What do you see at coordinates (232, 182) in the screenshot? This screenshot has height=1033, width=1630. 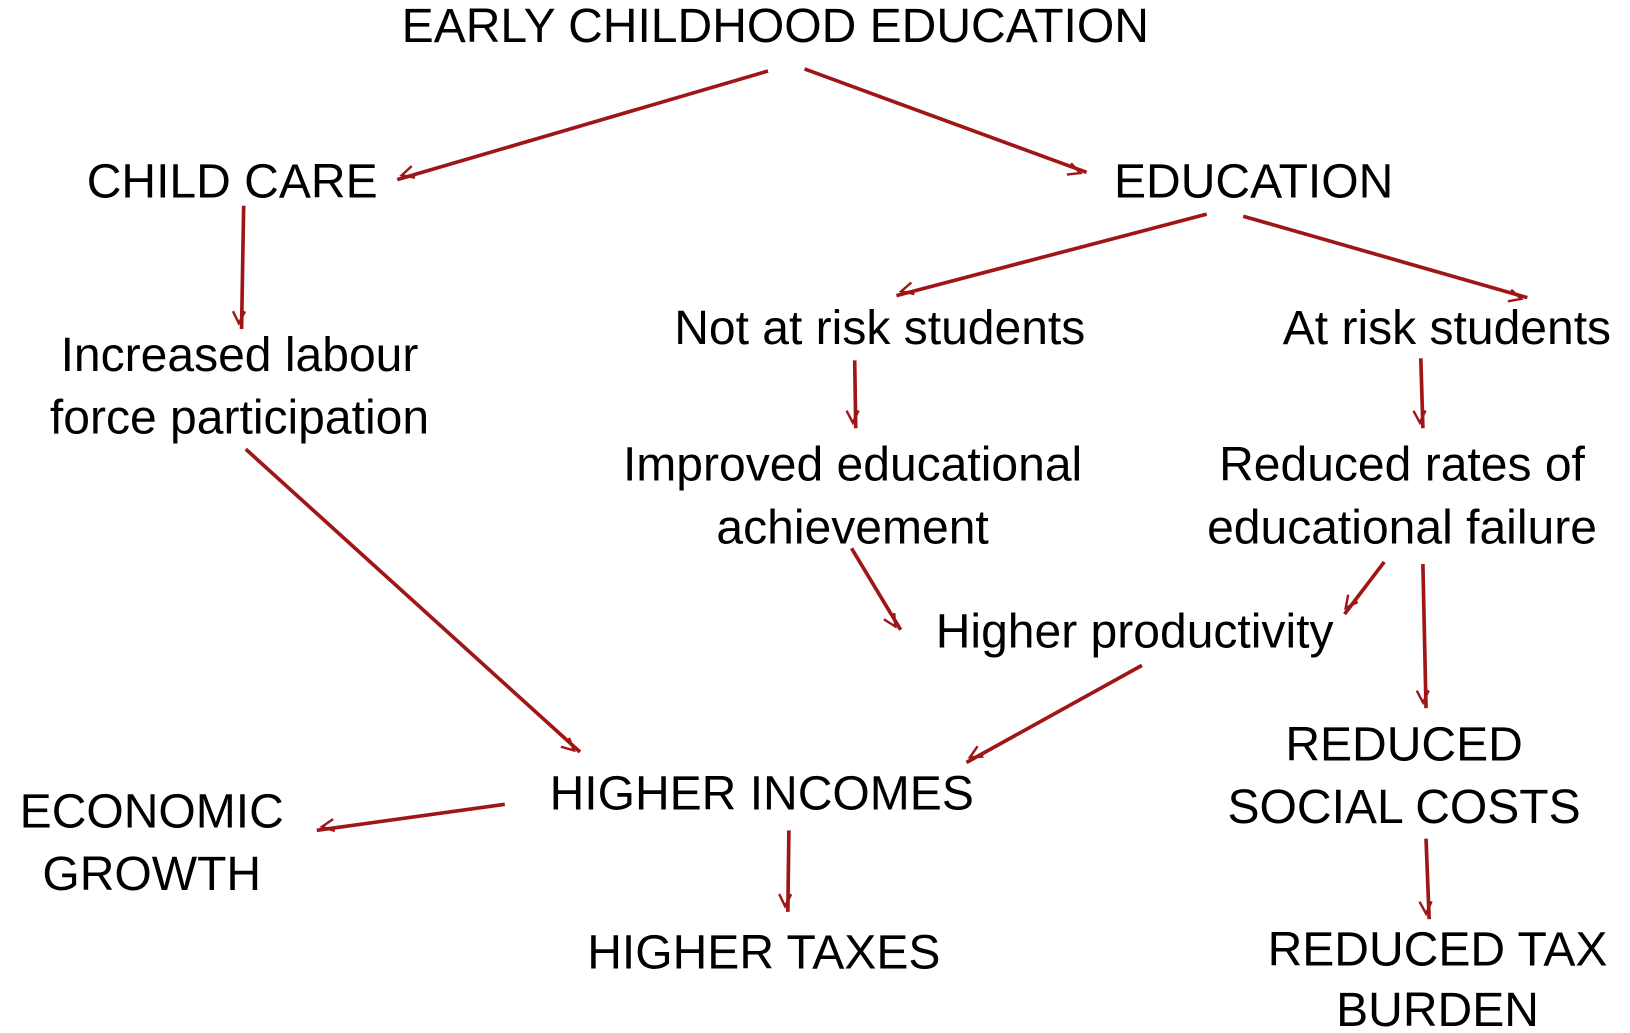 I see `node-label: CHILD CARE` at bounding box center [232, 182].